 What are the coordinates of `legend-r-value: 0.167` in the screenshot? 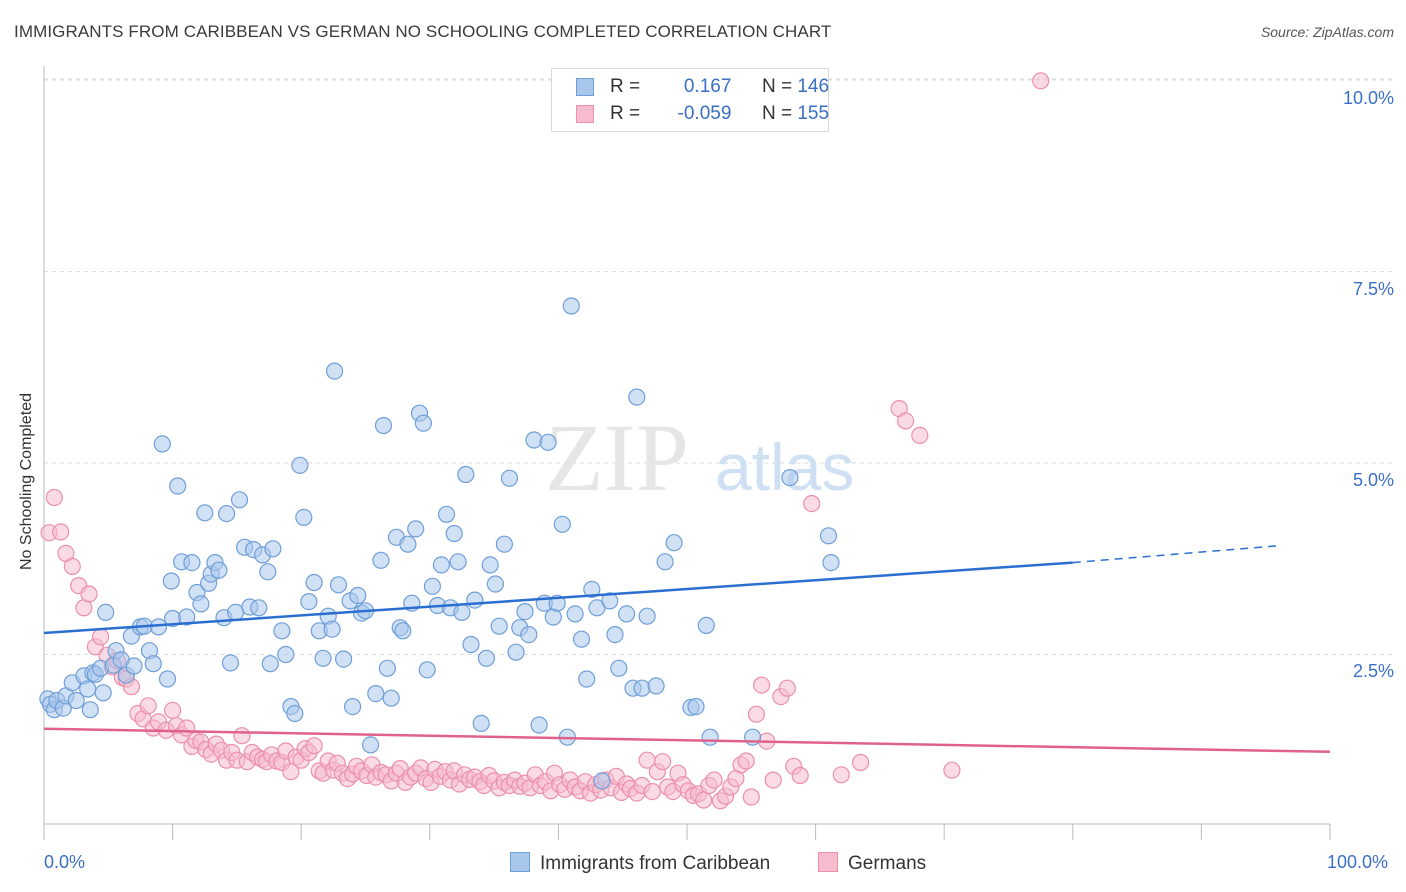 It's located at (707, 86).